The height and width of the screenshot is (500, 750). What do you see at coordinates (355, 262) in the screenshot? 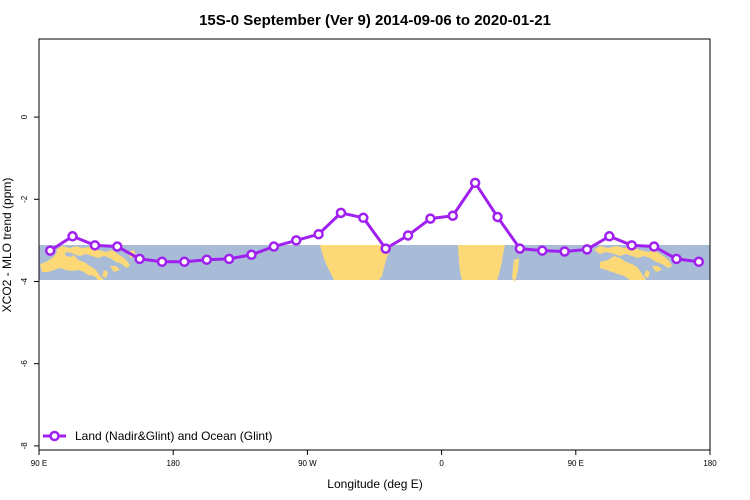
I see `land-south-america` at bounding box center [355, 262].